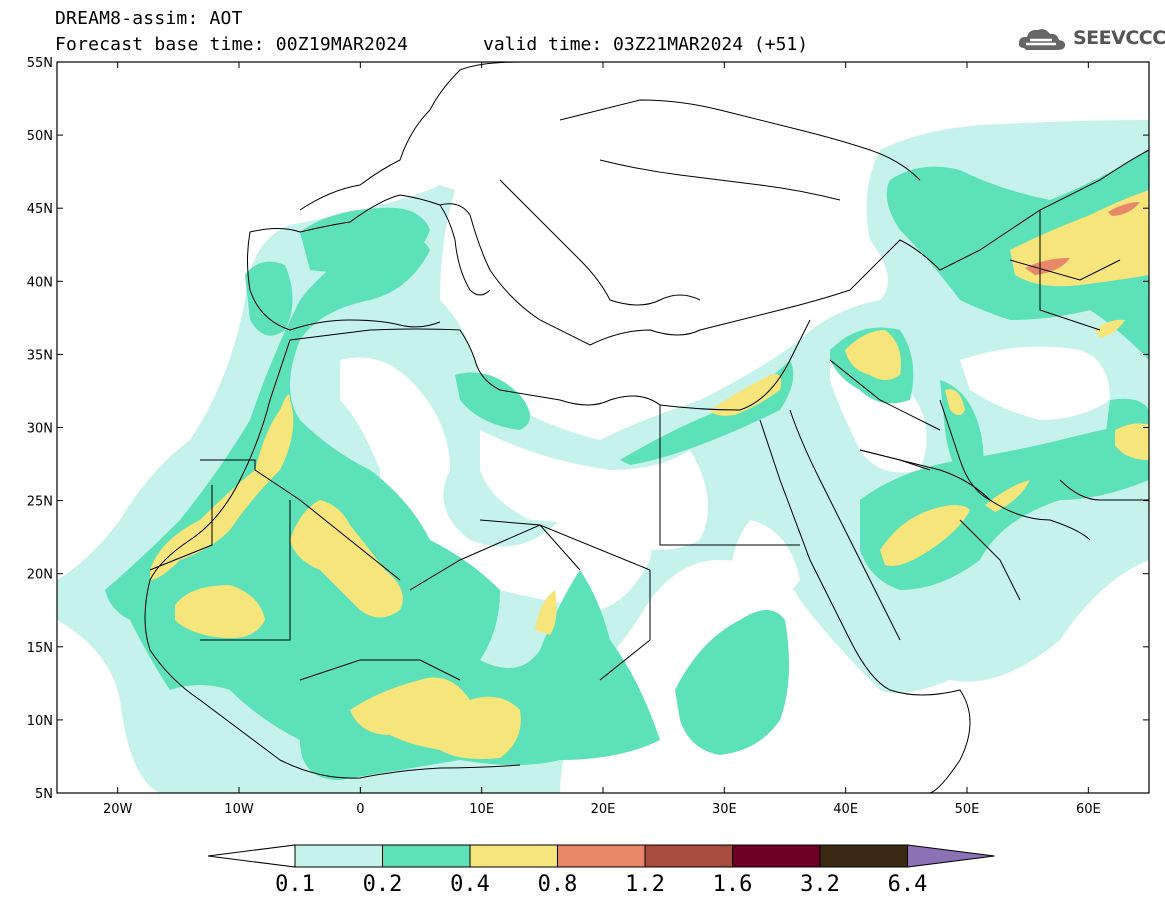 This screenshot has height=905, width=1165. What do you see at coordinates (1088, 809) in the screenshot?
I see `lon-tick-label: 60E` at bounding box center [1088, 809].